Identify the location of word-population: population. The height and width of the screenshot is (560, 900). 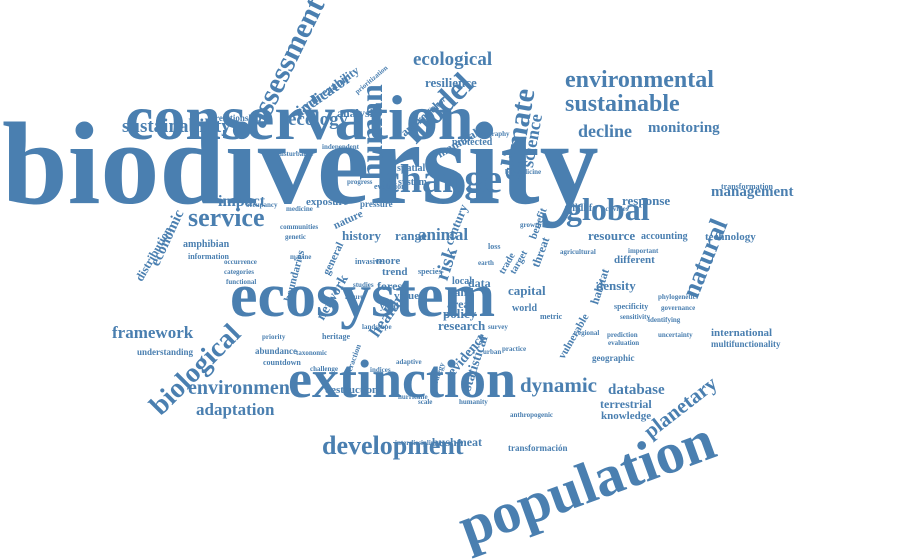
(586, 482).